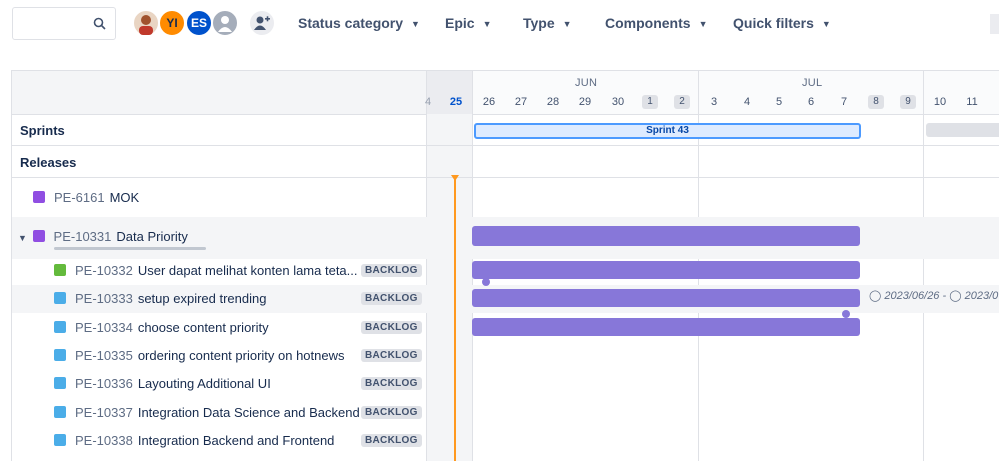 This screenshot has height=461, width=999. Describe the element at coordinates (455, 320) in the screenshot. I see `today-marker` at that location.